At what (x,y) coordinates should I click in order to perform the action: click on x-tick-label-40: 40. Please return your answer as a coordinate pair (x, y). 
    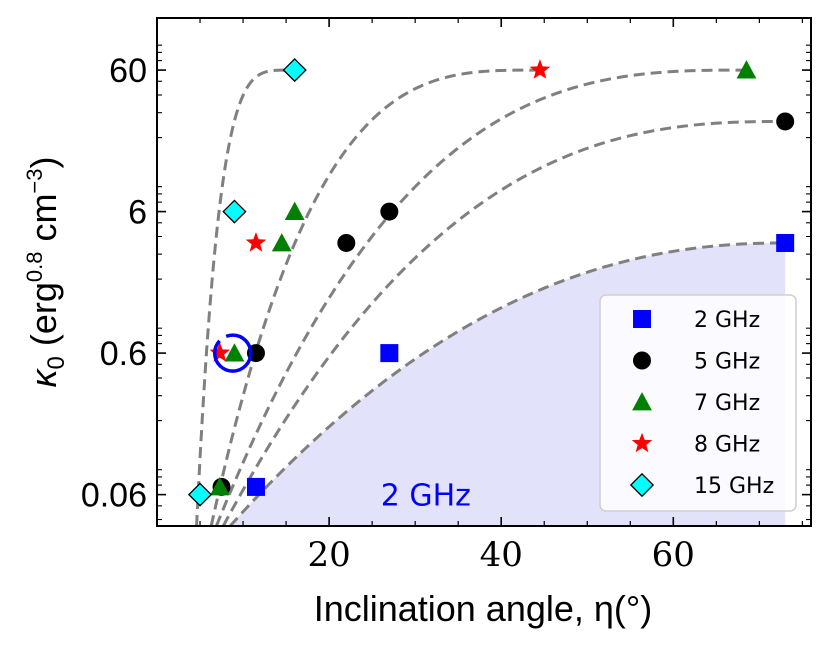
    Looking at the image, I should click on (501, 555).